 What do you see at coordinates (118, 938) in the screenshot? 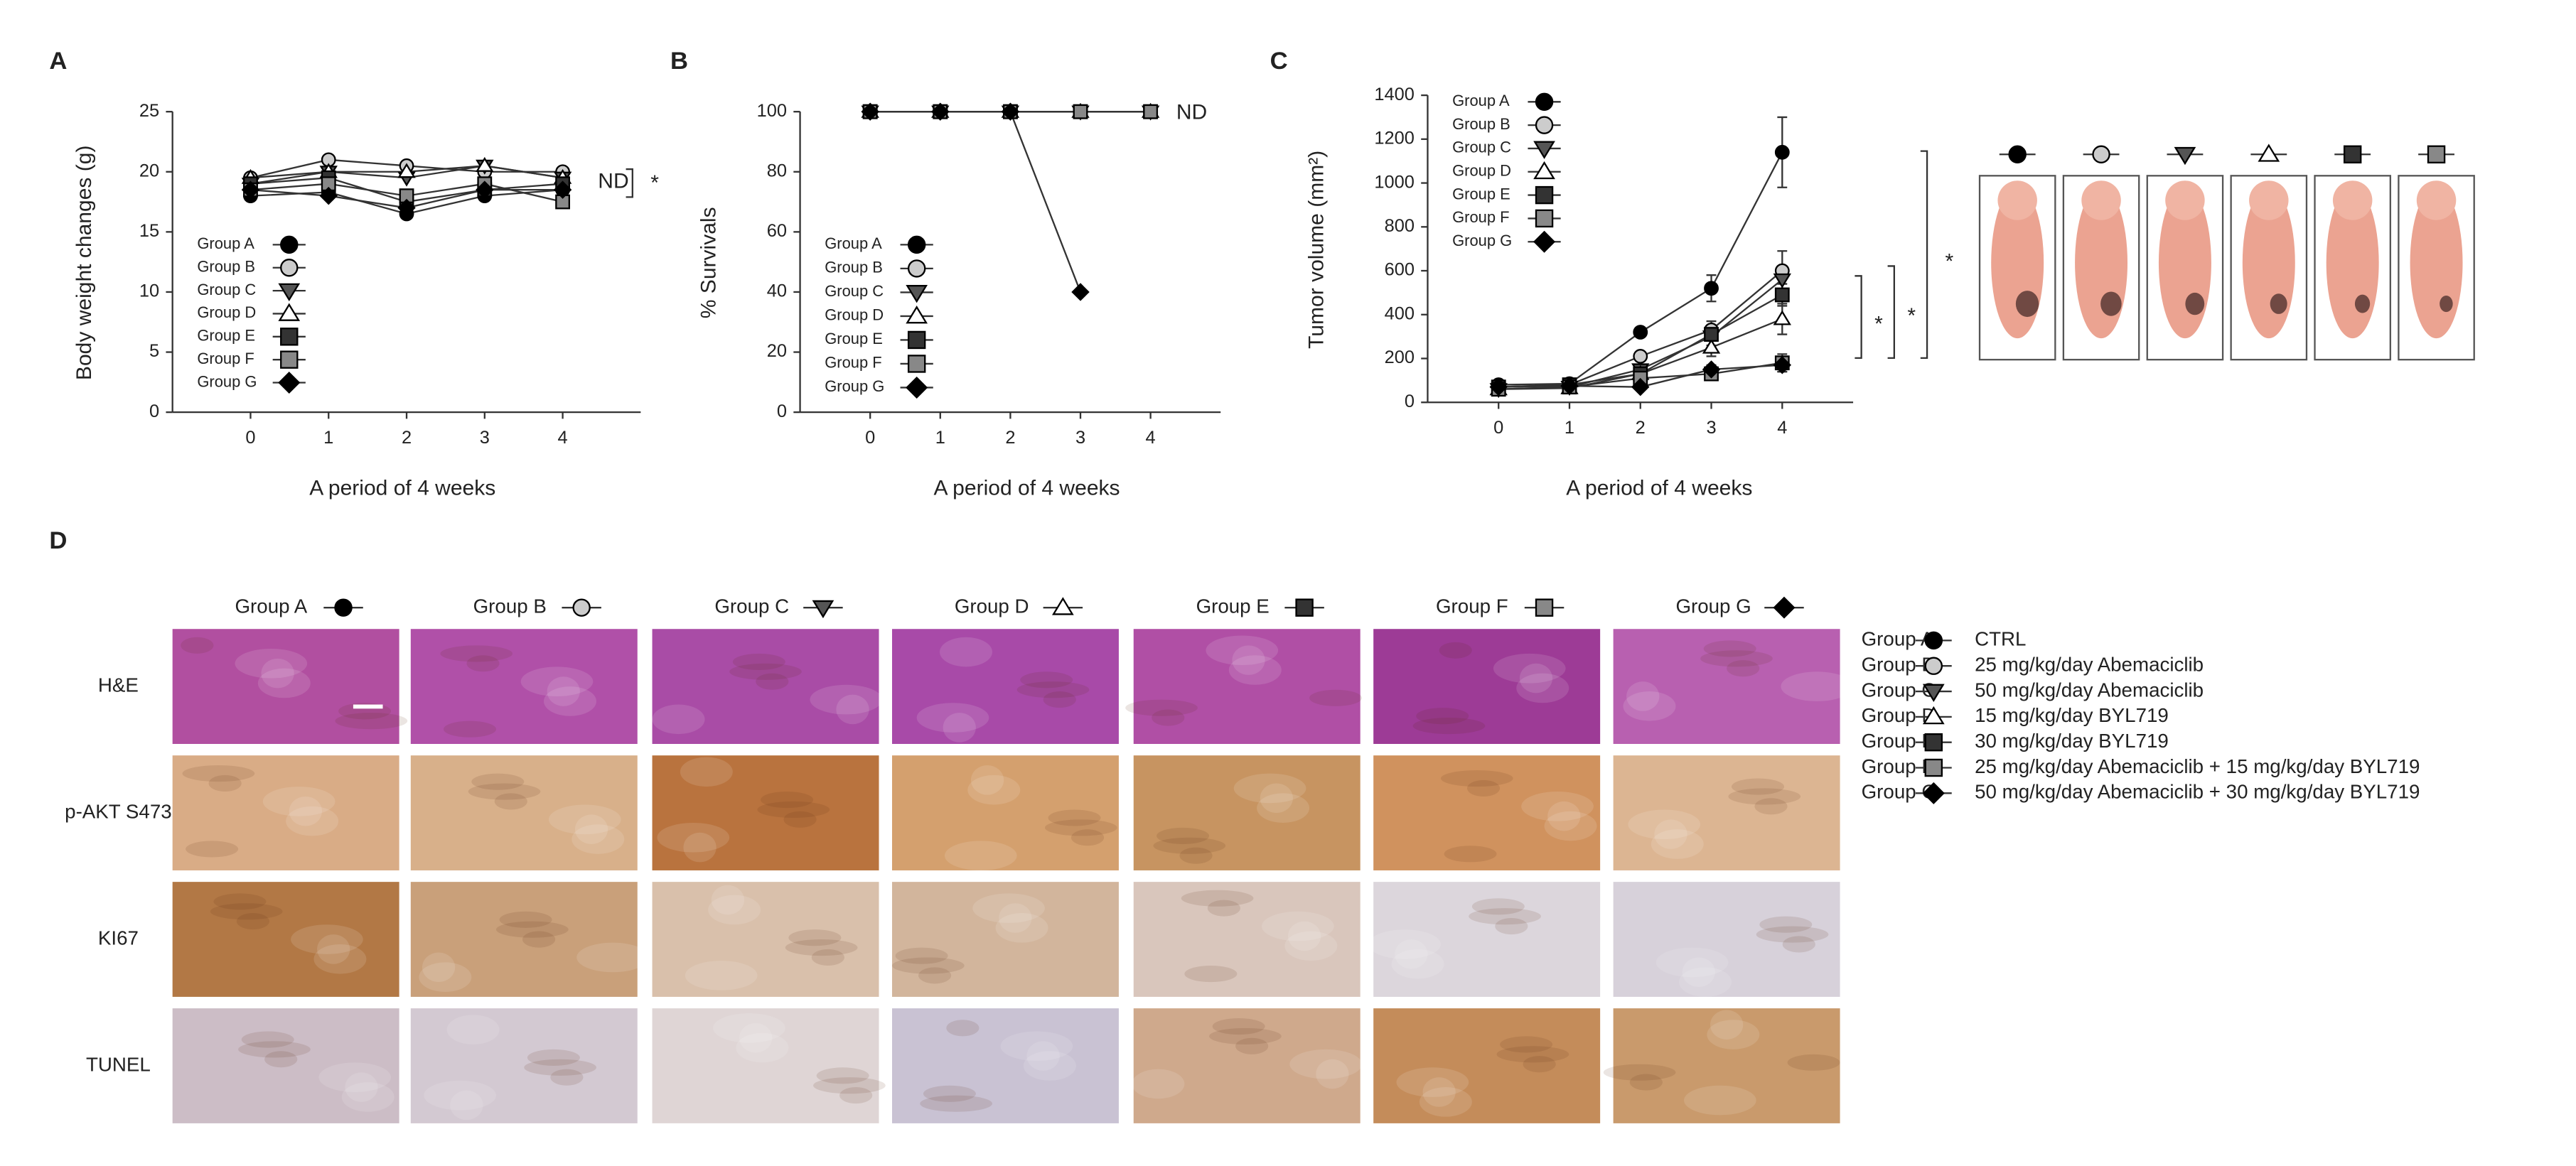
I see `row-label: KI67` at bounding box center [118, 938].